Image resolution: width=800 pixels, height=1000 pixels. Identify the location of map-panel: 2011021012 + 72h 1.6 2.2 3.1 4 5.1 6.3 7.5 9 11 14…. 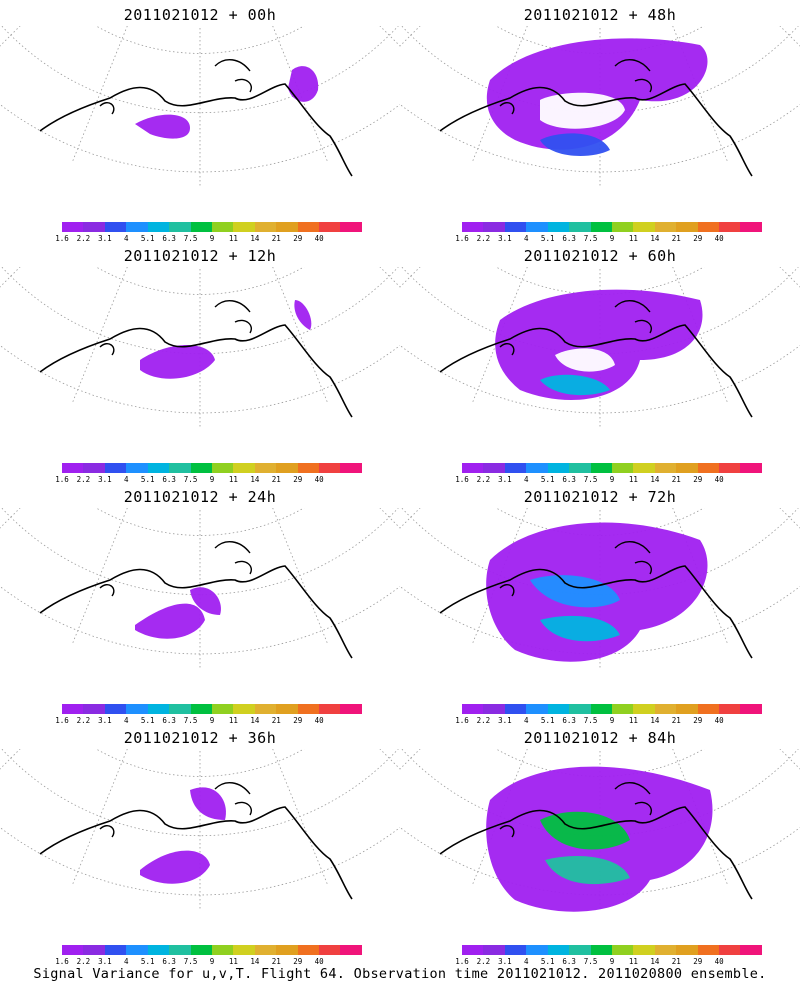
(600, 603).